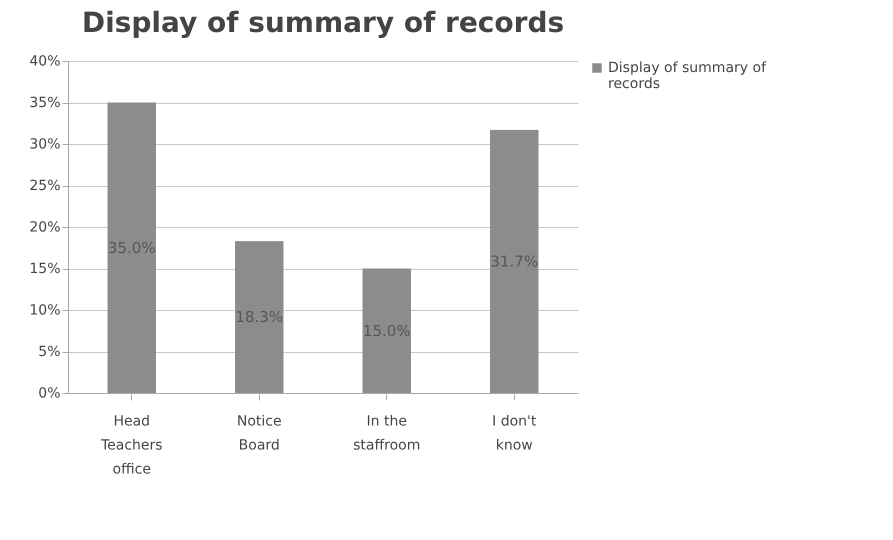  What do you see at coordinates (688, 76) in the screenshot?
I see `legend-label: Display of summary of records` at bounding box center [688, 76].